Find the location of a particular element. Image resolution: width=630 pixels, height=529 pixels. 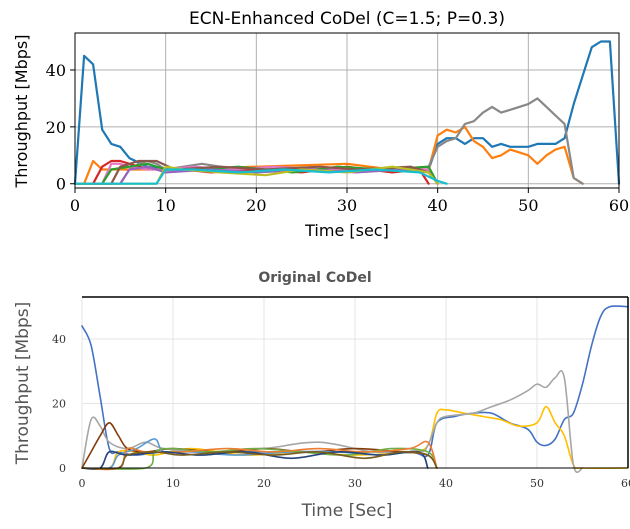

x-axis-label: Time [Sec] is located at coordinates (347, 511).